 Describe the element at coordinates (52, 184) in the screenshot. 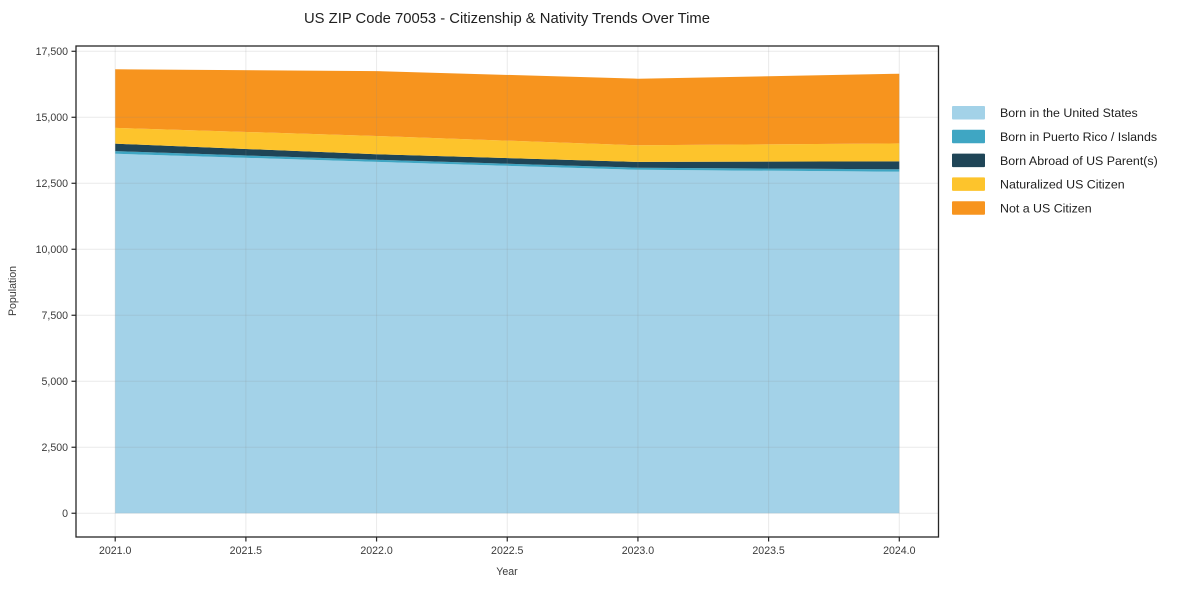

I see `y-tick-label: 12,500` at that location.